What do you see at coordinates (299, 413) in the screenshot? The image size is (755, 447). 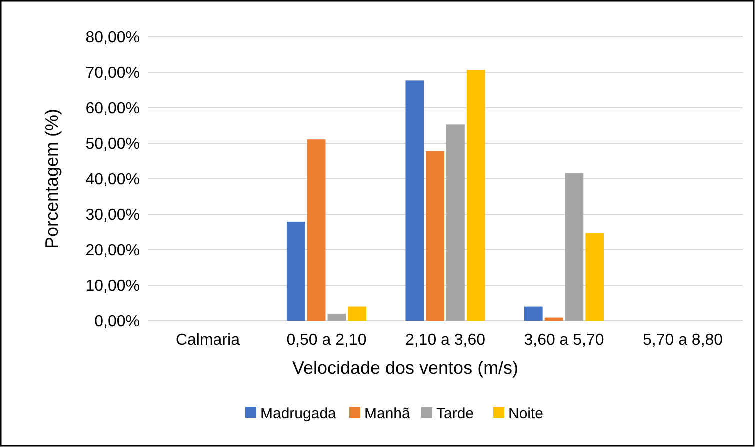 I see `legend-label: Madrugada` at bounding box center [299, 413].